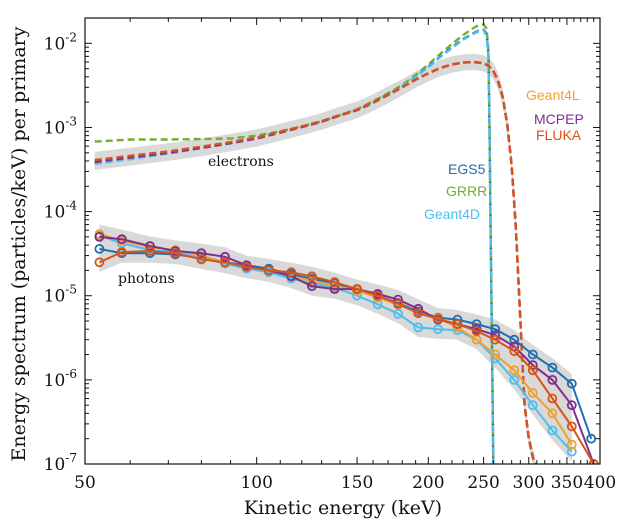 The height and width of the screenshot is (521, 628). Describe the element at coordinates (343, 508) in the screenshot. I see `x-axis-label: Kinetic energy (keV)` at that location.